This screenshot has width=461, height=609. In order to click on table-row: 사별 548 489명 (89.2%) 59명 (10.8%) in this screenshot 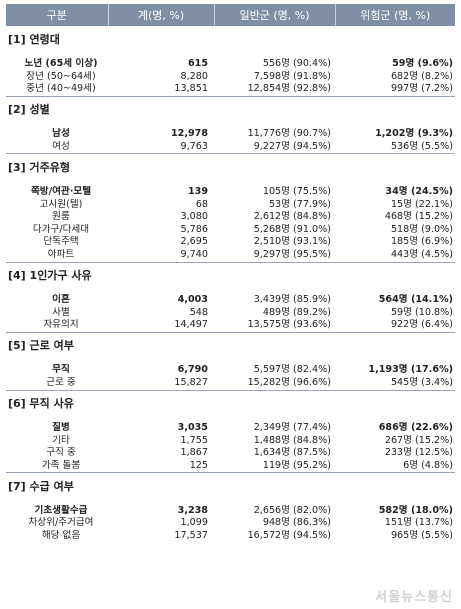, I will do `click(230, 313)`.